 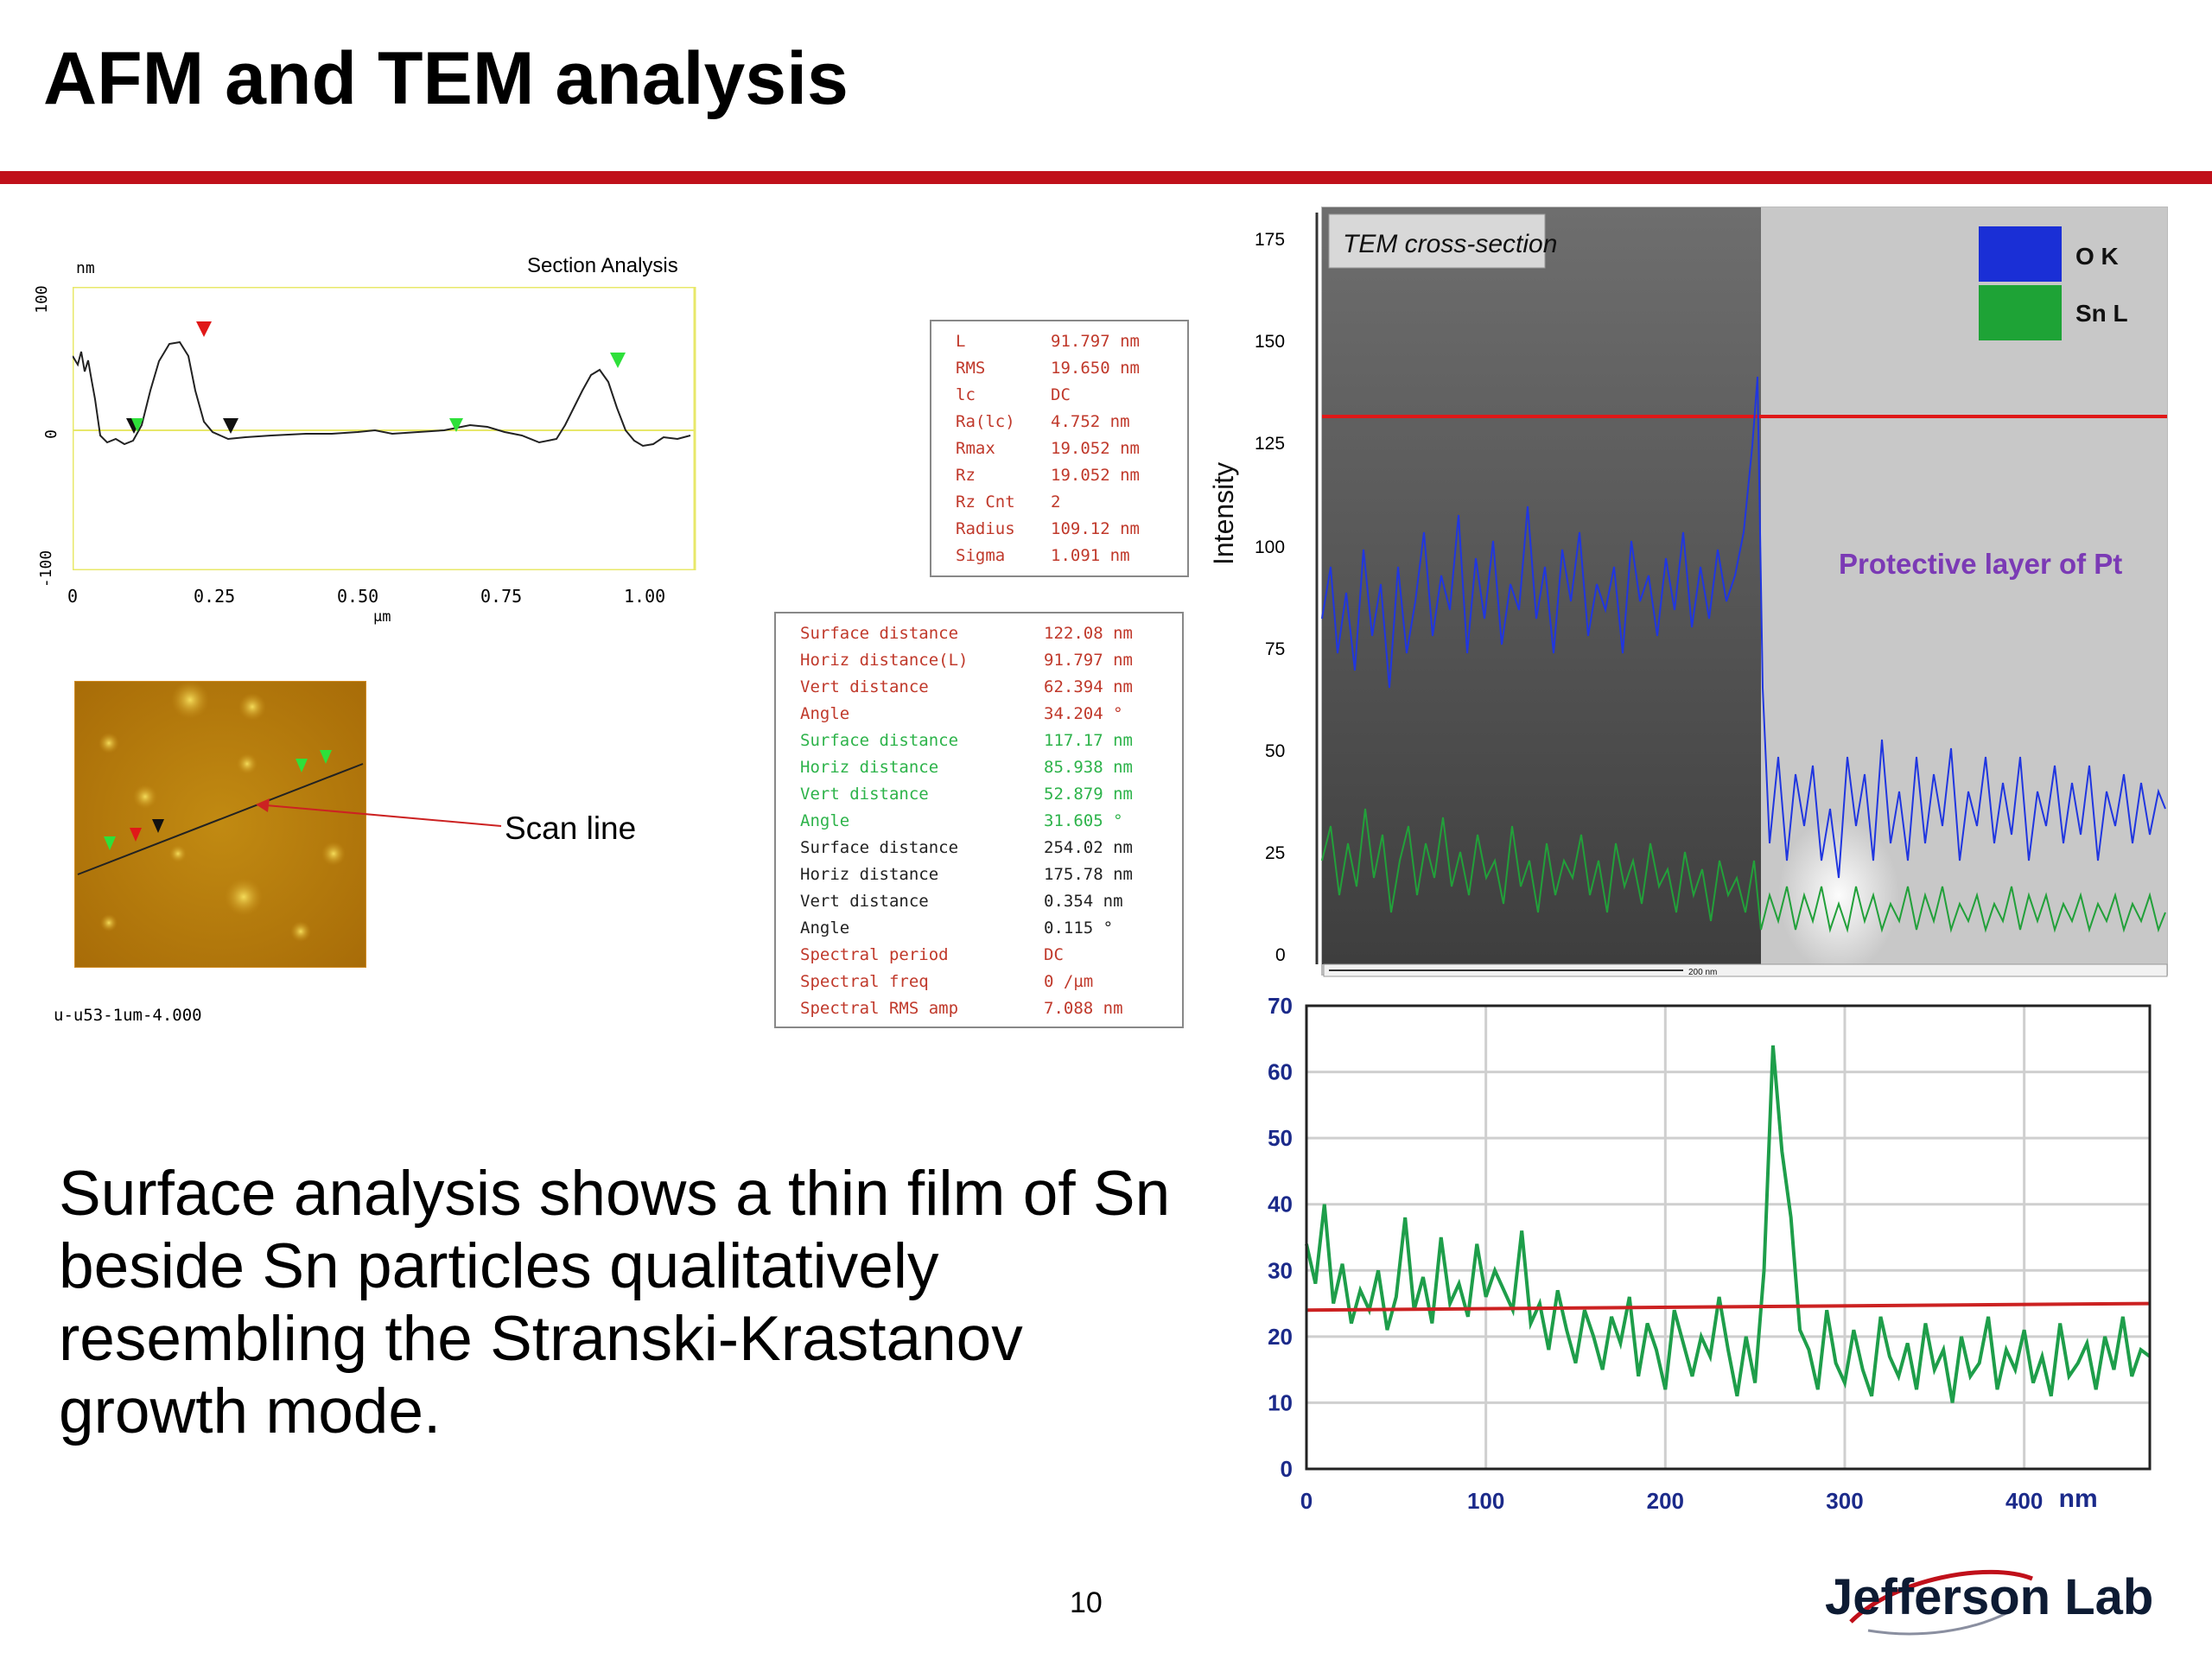 What do you see at coordinates (446, 78) in the screenshot?
I see `slide-title: AFM and TEM analysis` at bounding box center [446, 78].